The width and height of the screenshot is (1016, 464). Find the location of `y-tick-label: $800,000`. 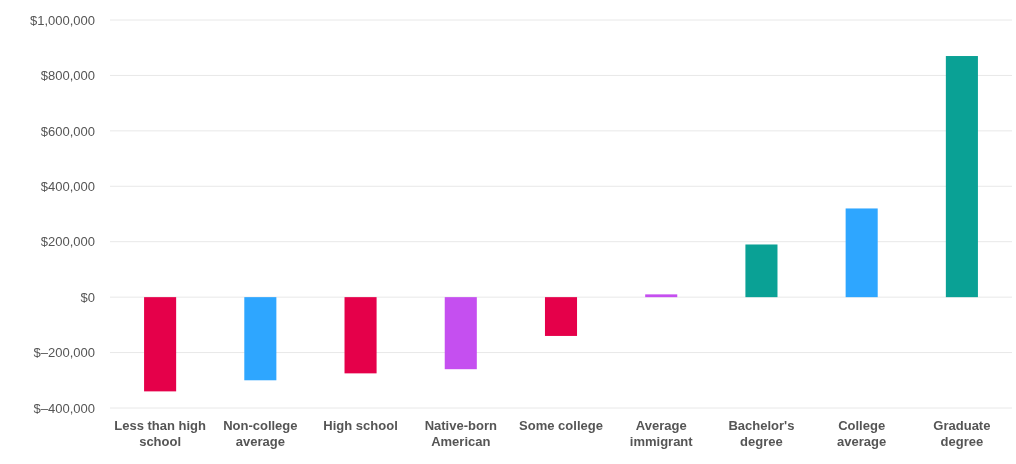

y-tick-label: $800,000 is located at coordinates (67, 76).